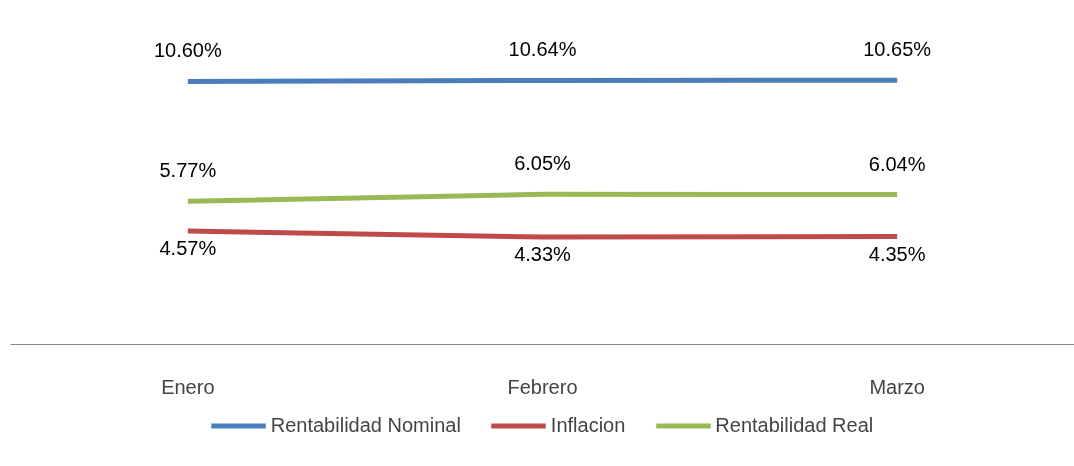  Describe the element at coordinates (188, 170) in the screenshot. I see `data-label: 5.77%` at that location.